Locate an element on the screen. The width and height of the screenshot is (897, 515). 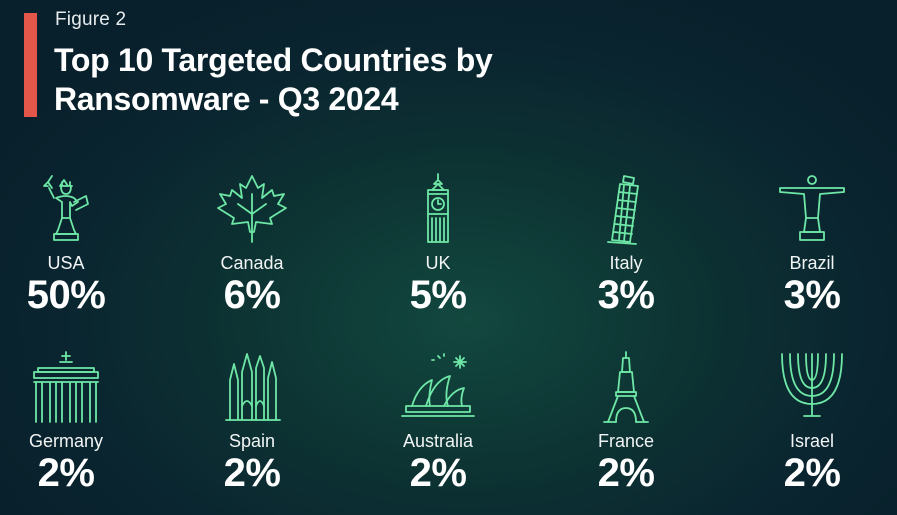
country-item-australia: Australia 2% is located at coordinates (438, 422).